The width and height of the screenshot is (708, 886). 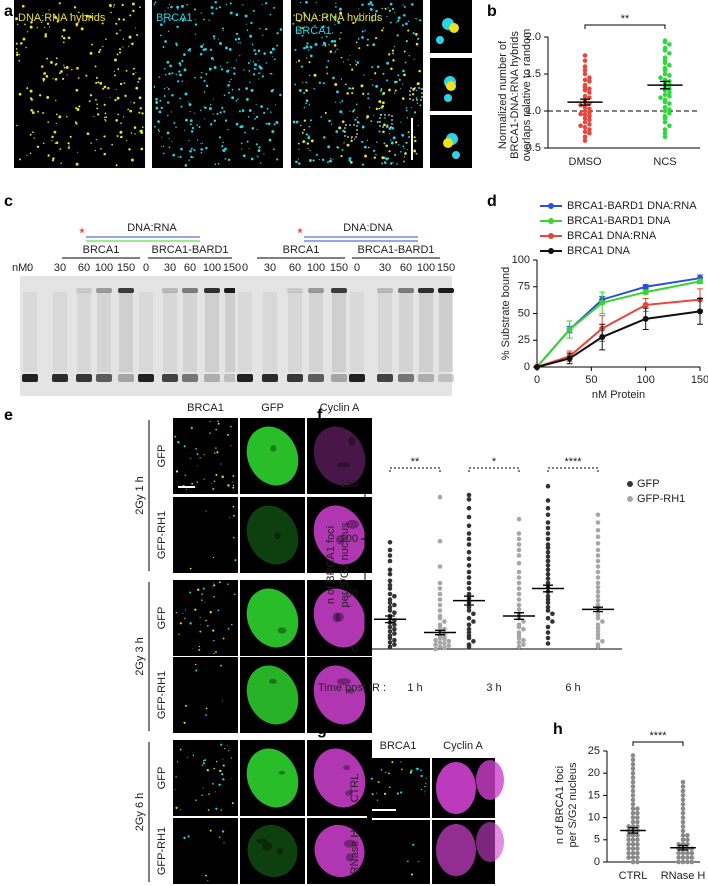 What do you see at coordinates (245, 268) in the screenshot?
I see `lane-label: 0` at bounding box center [245, 268].